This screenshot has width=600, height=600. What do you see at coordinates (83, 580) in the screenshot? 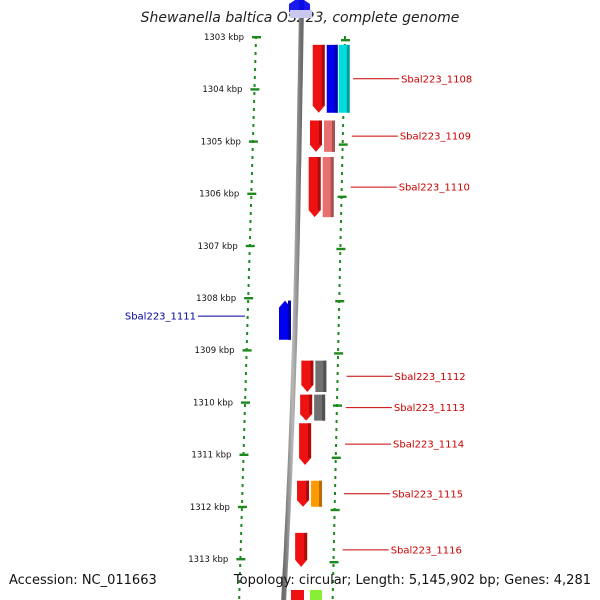
I see `accession-text: Accession: NC_011663` at bounding box center [83, 580].